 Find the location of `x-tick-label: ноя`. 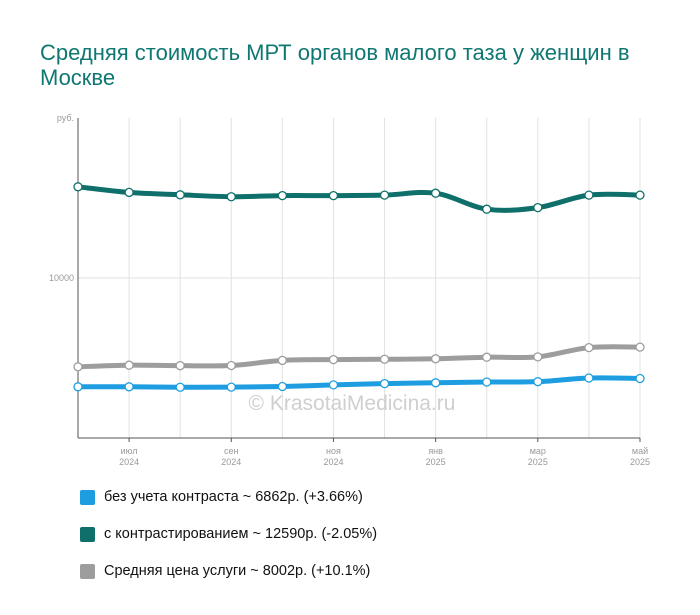

x-tick-label: ноя is located at coordinates (333, 451).